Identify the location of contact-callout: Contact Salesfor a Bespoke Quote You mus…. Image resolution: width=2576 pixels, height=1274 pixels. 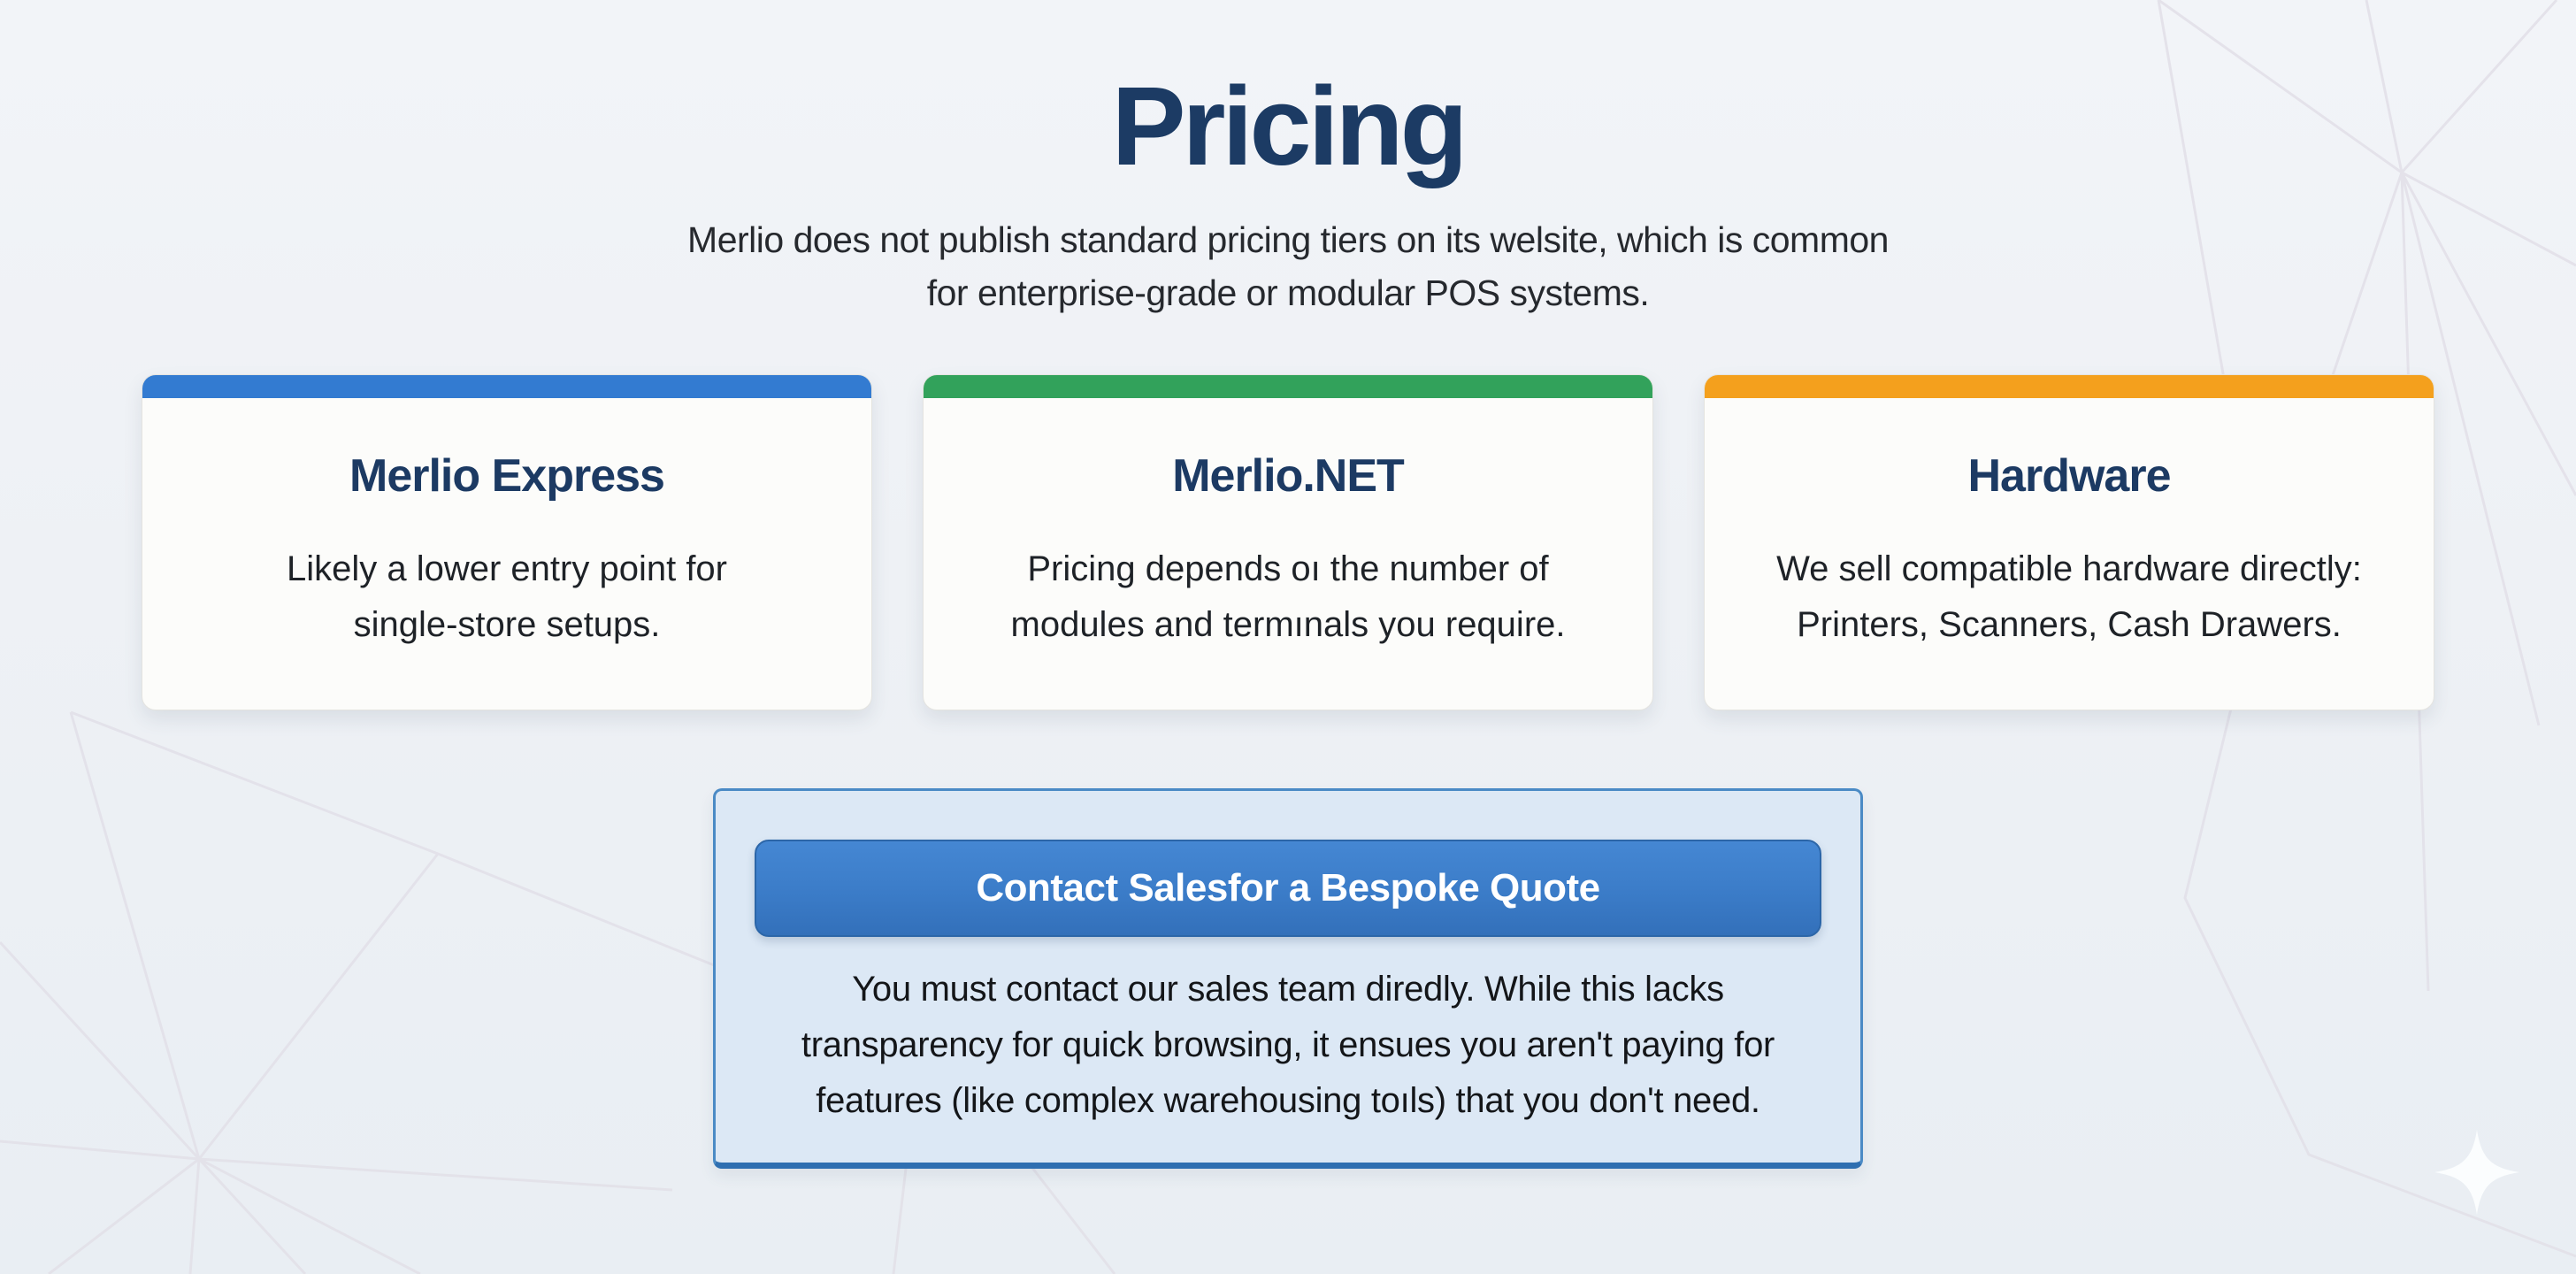
(1288, 979).